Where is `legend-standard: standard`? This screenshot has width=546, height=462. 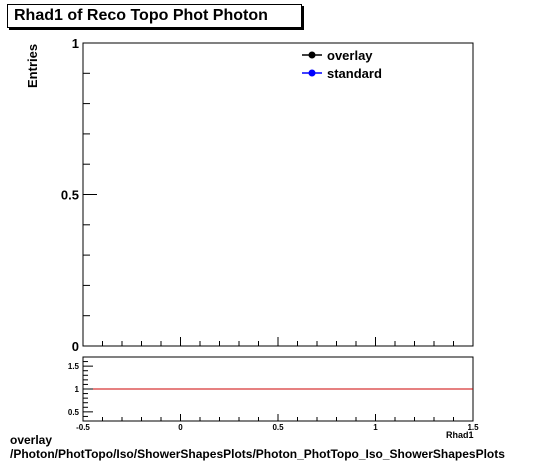
legend-standard: standard is located at coordinates (342, 73).